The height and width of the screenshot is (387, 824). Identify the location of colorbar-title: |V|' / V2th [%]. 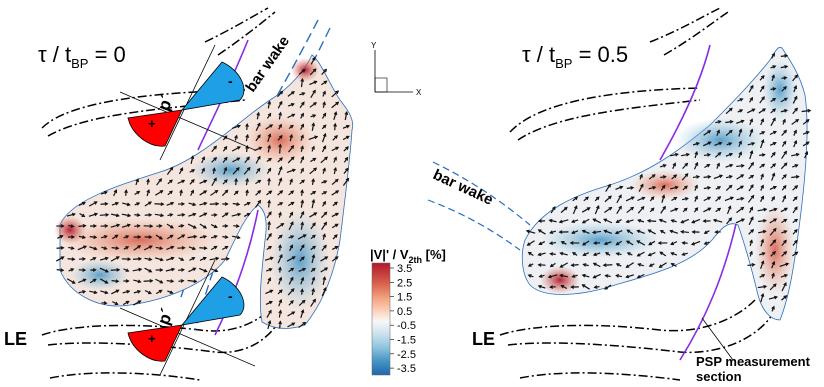
(408, 256).